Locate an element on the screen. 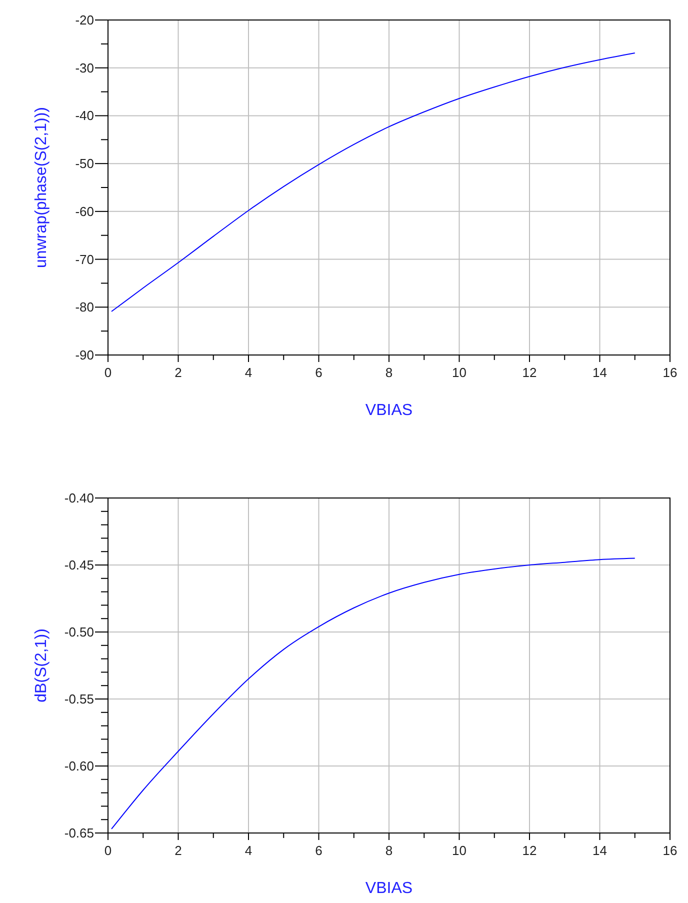 The width and height of the screenshot is (688, 903). y-tick-label: -0.65 is located at coordinates (79, 833).